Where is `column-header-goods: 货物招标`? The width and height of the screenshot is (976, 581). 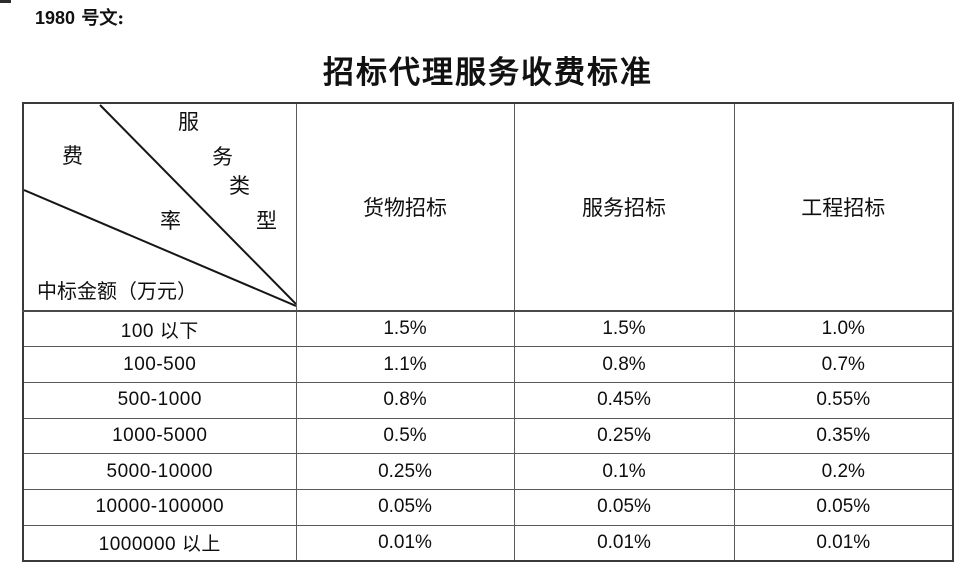 column-header-goods: 货物招标 is located at coordinates (405, 207).